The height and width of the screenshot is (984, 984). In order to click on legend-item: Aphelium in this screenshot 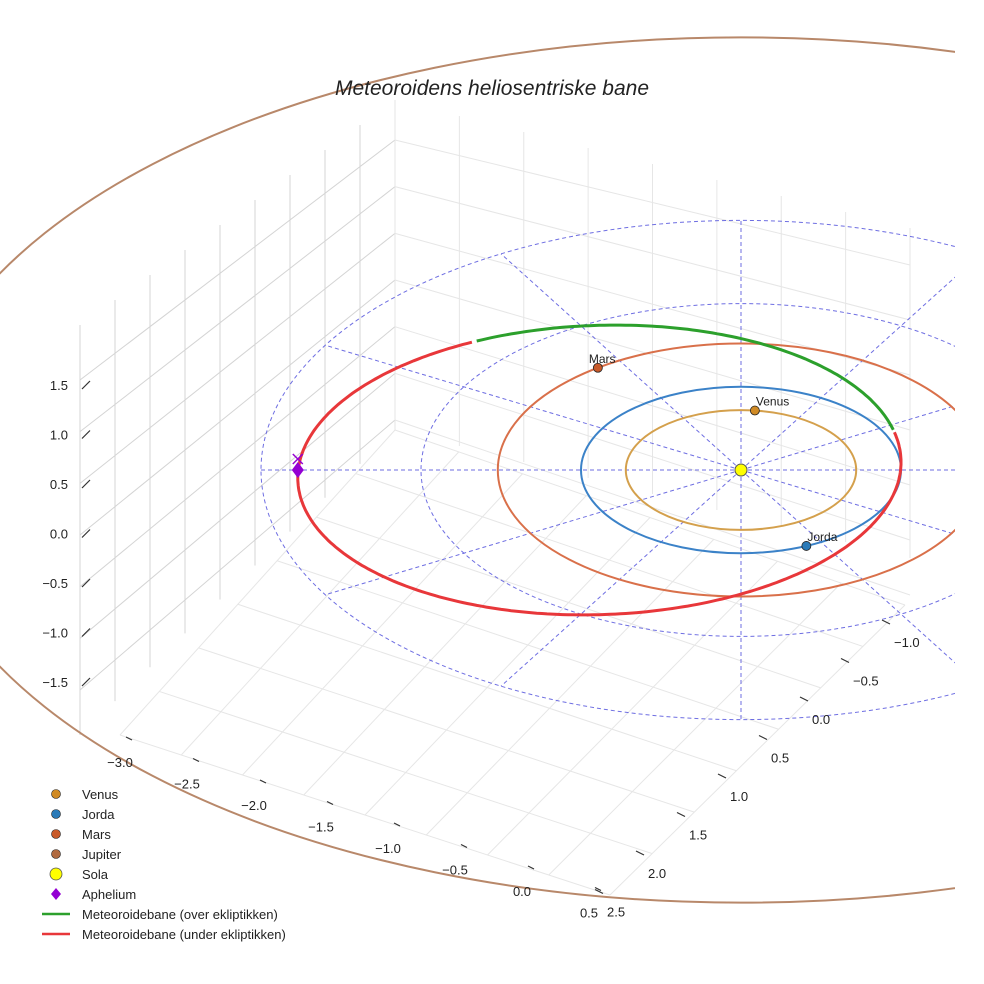, I will do `click(93, 894)`.